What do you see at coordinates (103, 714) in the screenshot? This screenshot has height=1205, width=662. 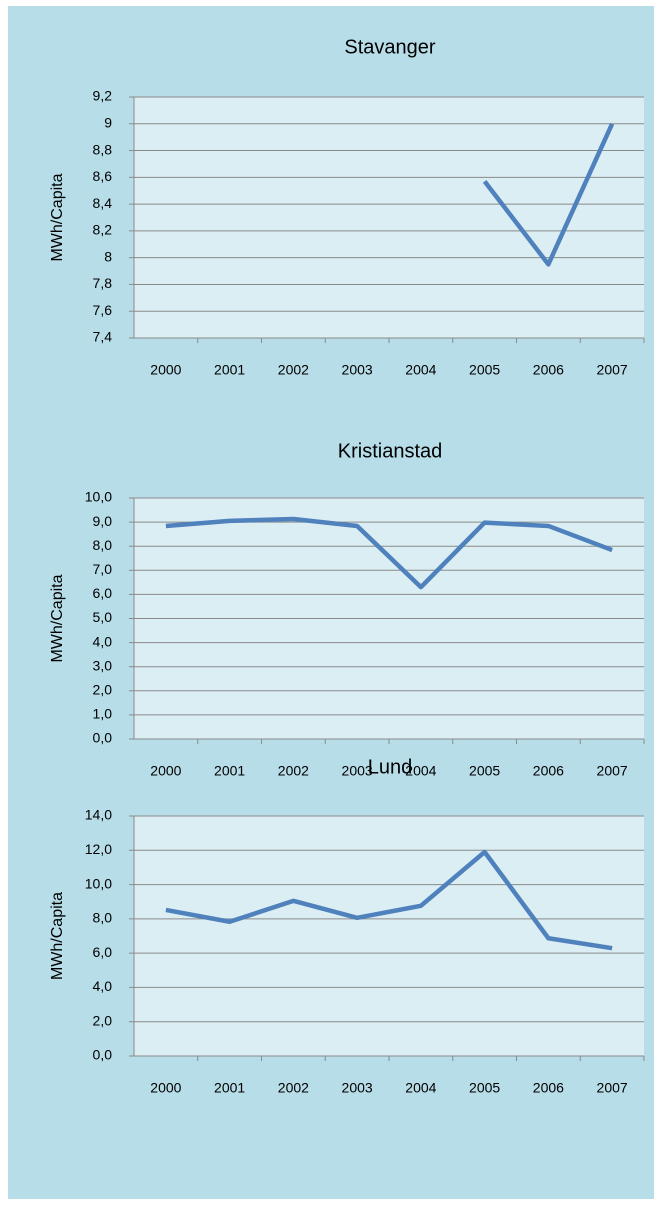 I see `y-tick-label: 1,0` at bounding box center [103, 714].